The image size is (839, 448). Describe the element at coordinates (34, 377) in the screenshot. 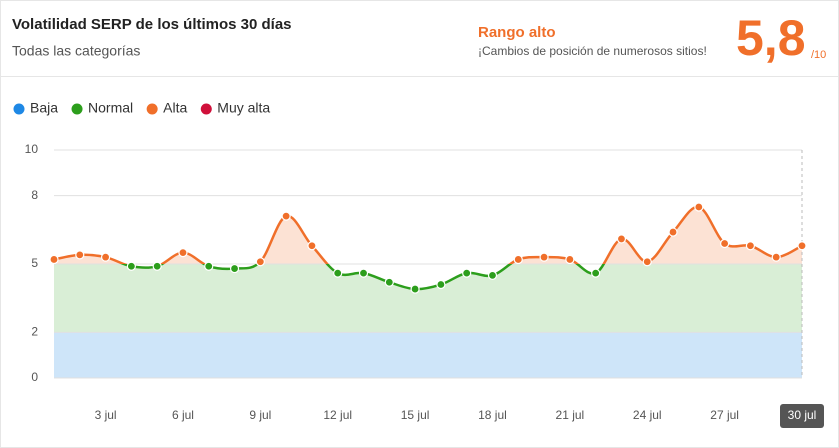

I see `y-tick-label: 0` at that location.